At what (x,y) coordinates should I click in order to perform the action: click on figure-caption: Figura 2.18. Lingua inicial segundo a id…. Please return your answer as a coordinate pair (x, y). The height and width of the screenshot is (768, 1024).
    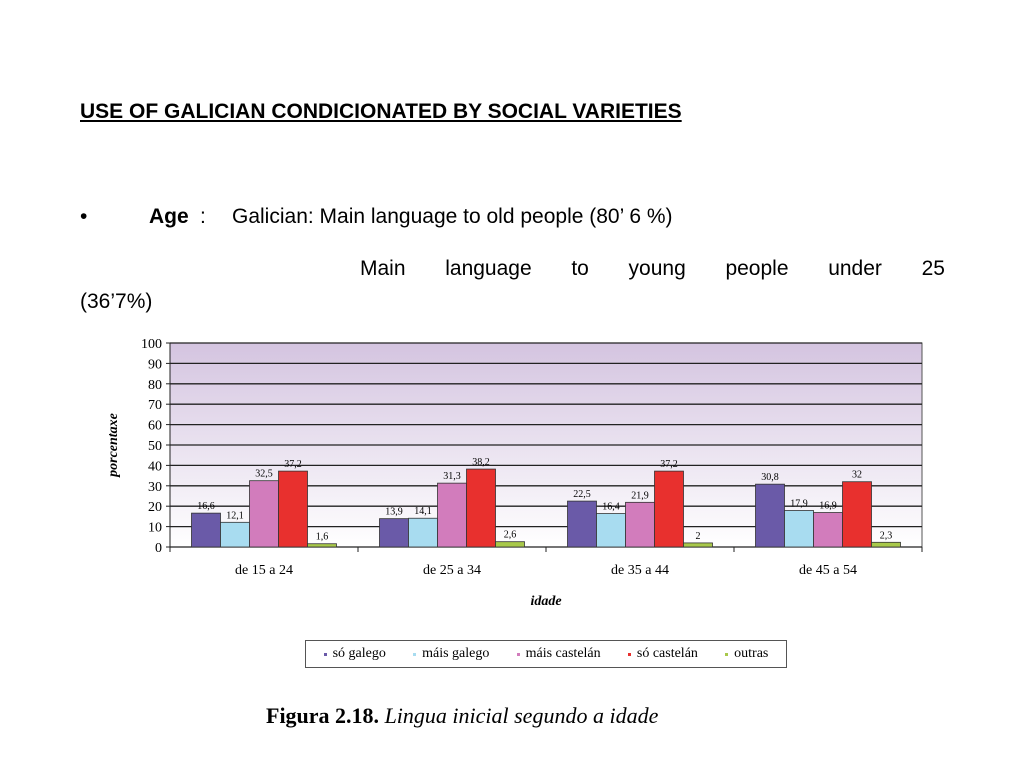
    Looking at the image, I should click on (462, 716).